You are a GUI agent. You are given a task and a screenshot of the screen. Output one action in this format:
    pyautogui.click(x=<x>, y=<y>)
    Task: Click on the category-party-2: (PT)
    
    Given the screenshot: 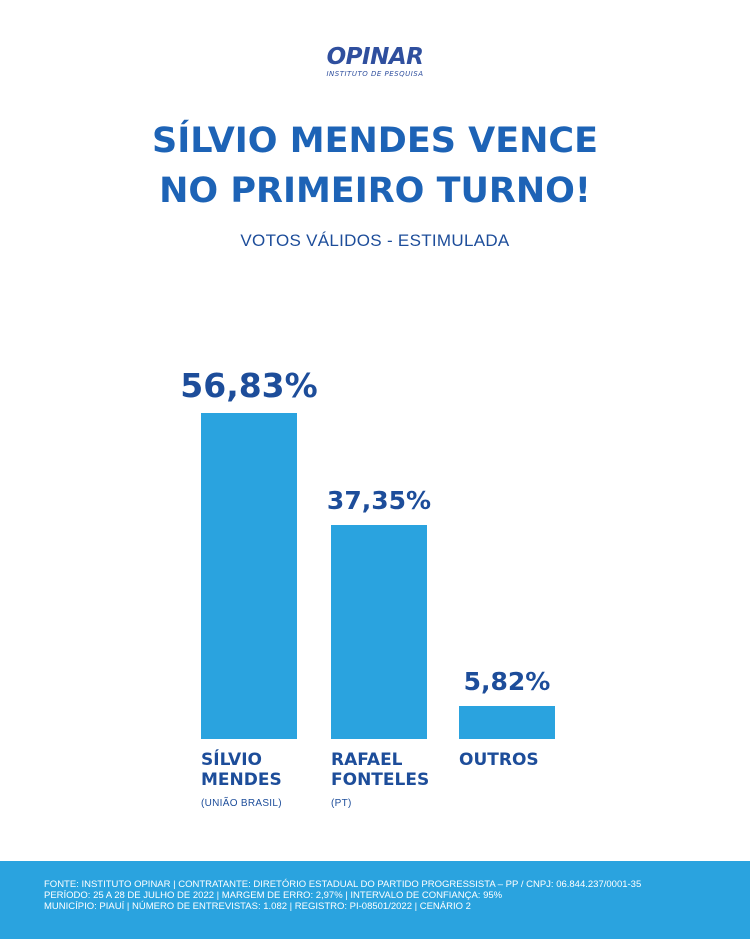 What is the action you would take?
    pyautogui.click(x=341, y=803)
    